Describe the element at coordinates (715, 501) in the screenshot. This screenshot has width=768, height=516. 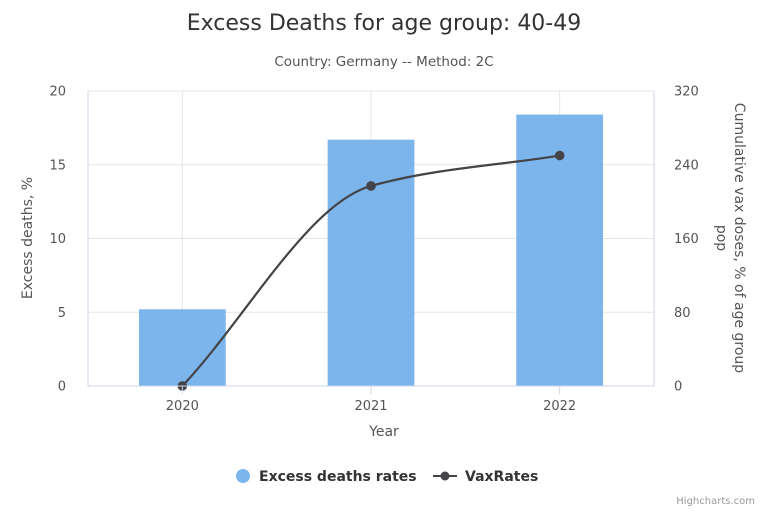
I see `credits-link: Highcharts.com` at that location.